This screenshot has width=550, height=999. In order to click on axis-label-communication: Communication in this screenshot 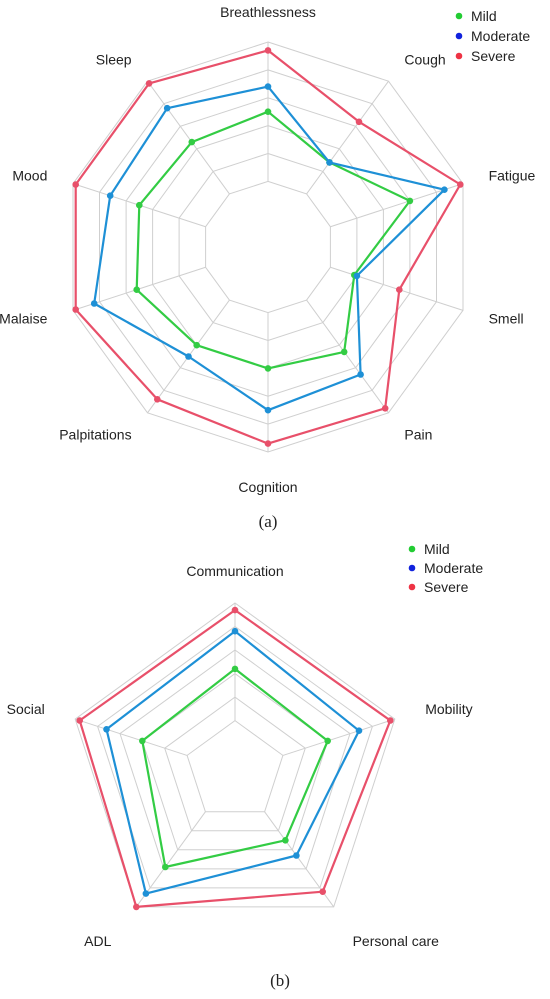, I will do `click(234, 571)`.